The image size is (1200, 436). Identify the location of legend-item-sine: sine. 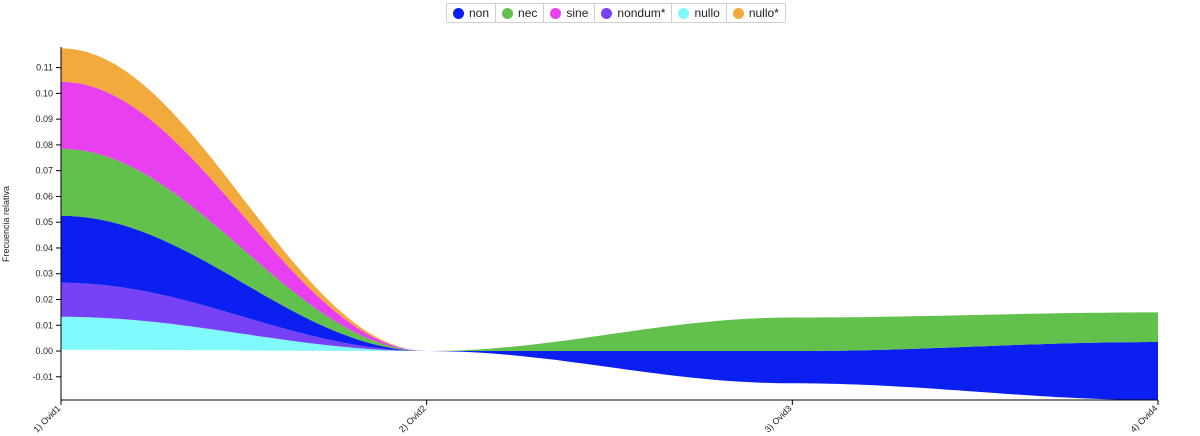
(570, 13).